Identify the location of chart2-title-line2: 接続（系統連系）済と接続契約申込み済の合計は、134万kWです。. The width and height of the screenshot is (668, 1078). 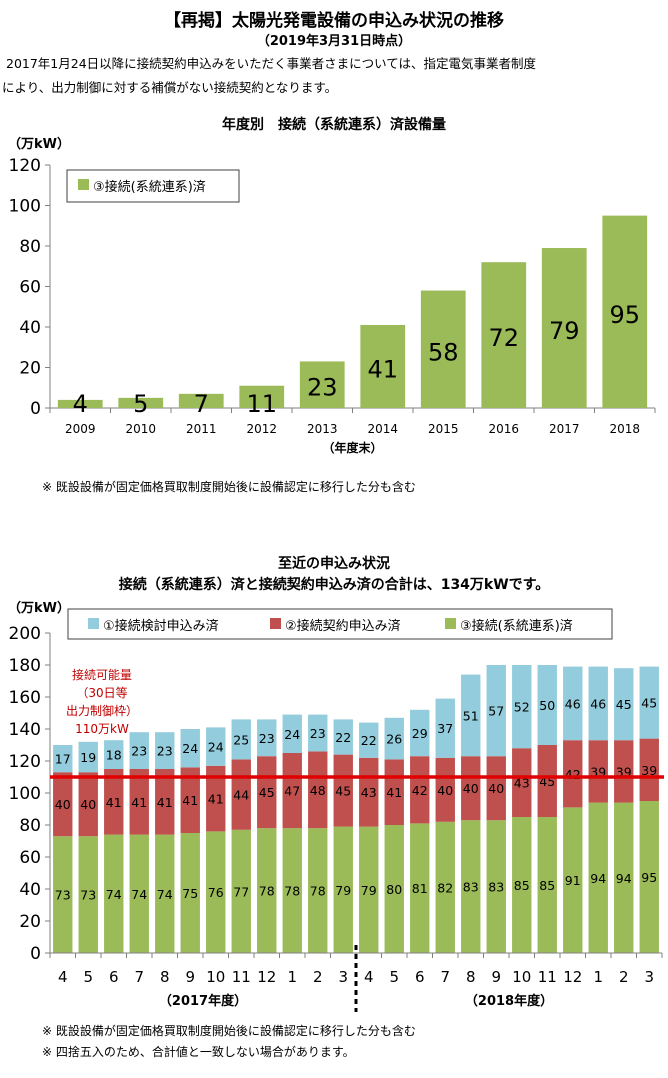
(334, 585).